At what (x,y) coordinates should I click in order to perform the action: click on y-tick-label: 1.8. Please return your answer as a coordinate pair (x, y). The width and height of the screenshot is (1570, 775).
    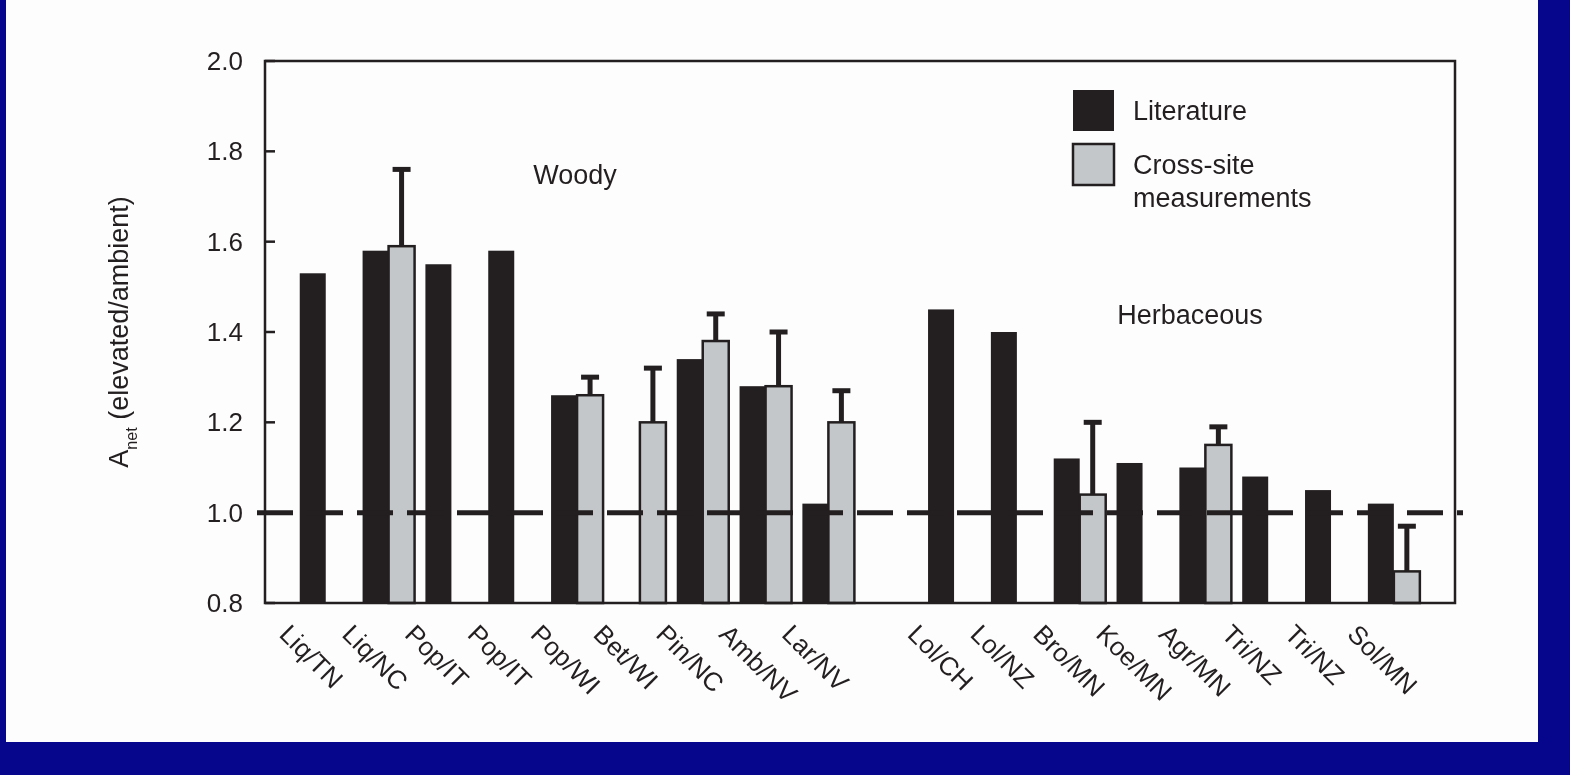
    Looking at the image, I should click on (224, 151).